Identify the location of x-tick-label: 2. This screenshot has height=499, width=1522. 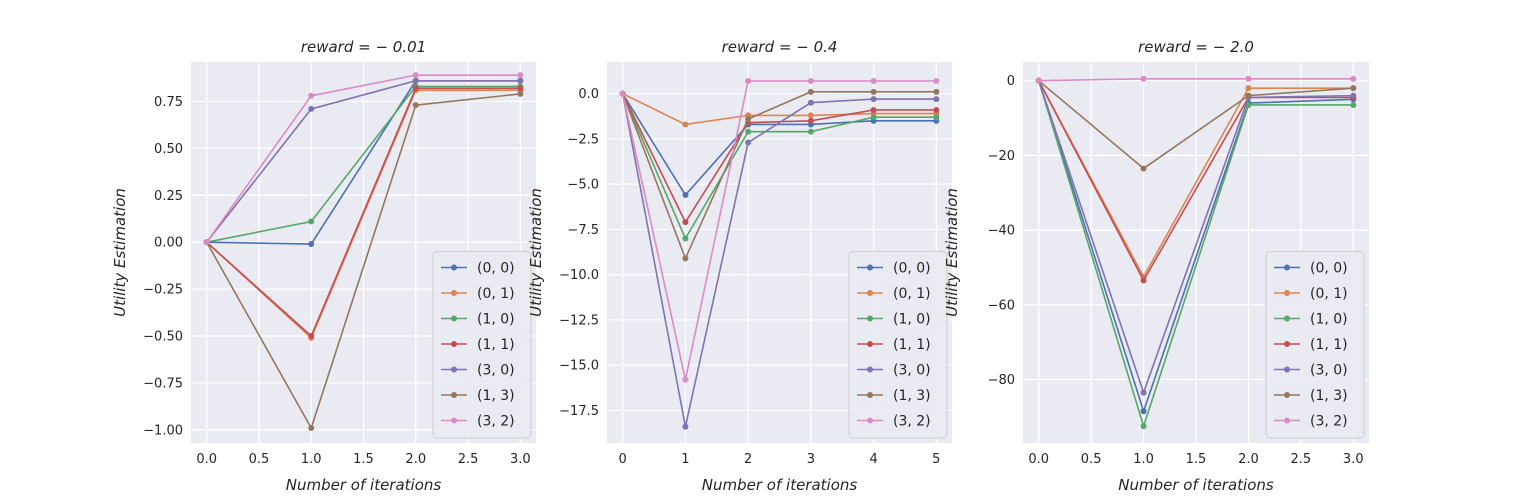
(748, 459).